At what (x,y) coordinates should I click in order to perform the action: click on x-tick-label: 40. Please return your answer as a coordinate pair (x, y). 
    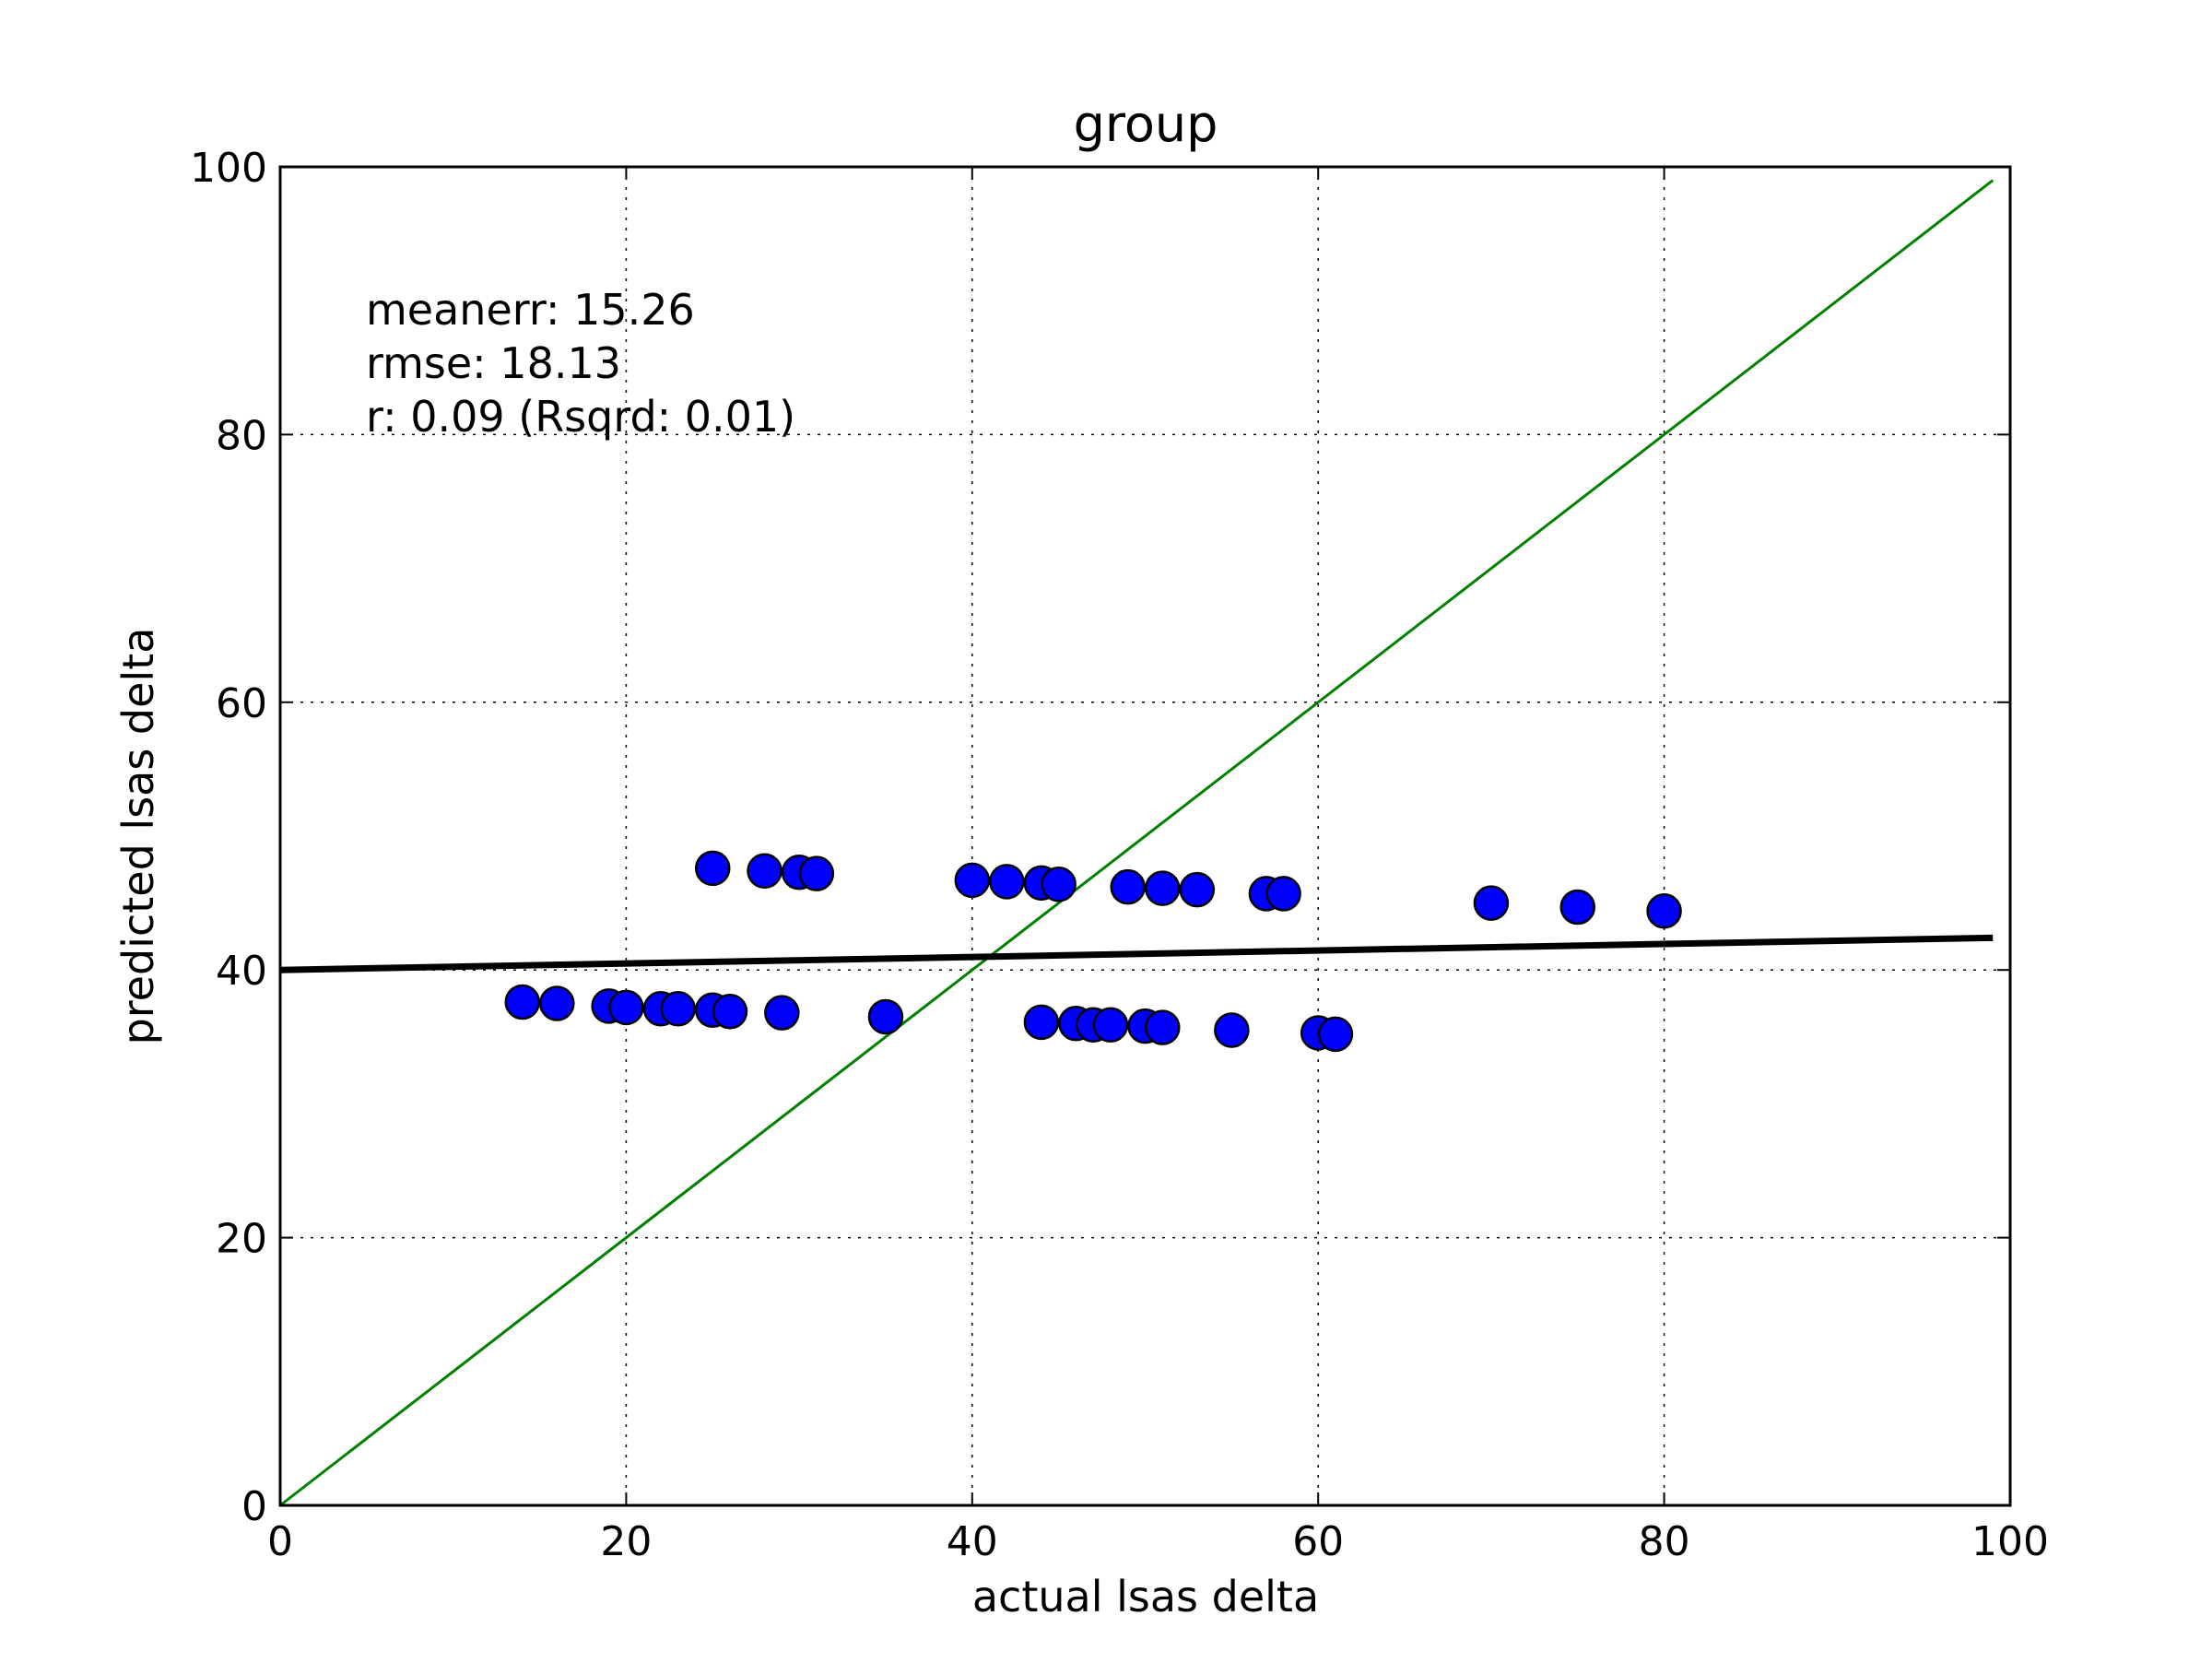
    Looking at the image, I should click on (972, 1541).